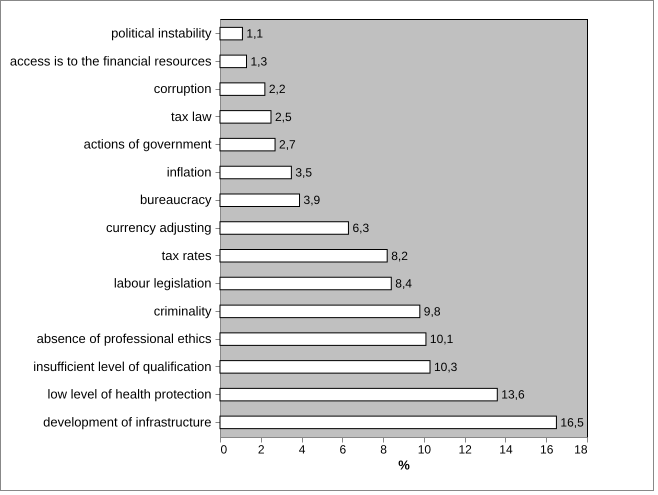 The height and width of the screenshot is (495, 658). What do you see at coordinates (432, 311) in the screenshot?
I see `data-label: 9,8` at bounding box center [432, 311].